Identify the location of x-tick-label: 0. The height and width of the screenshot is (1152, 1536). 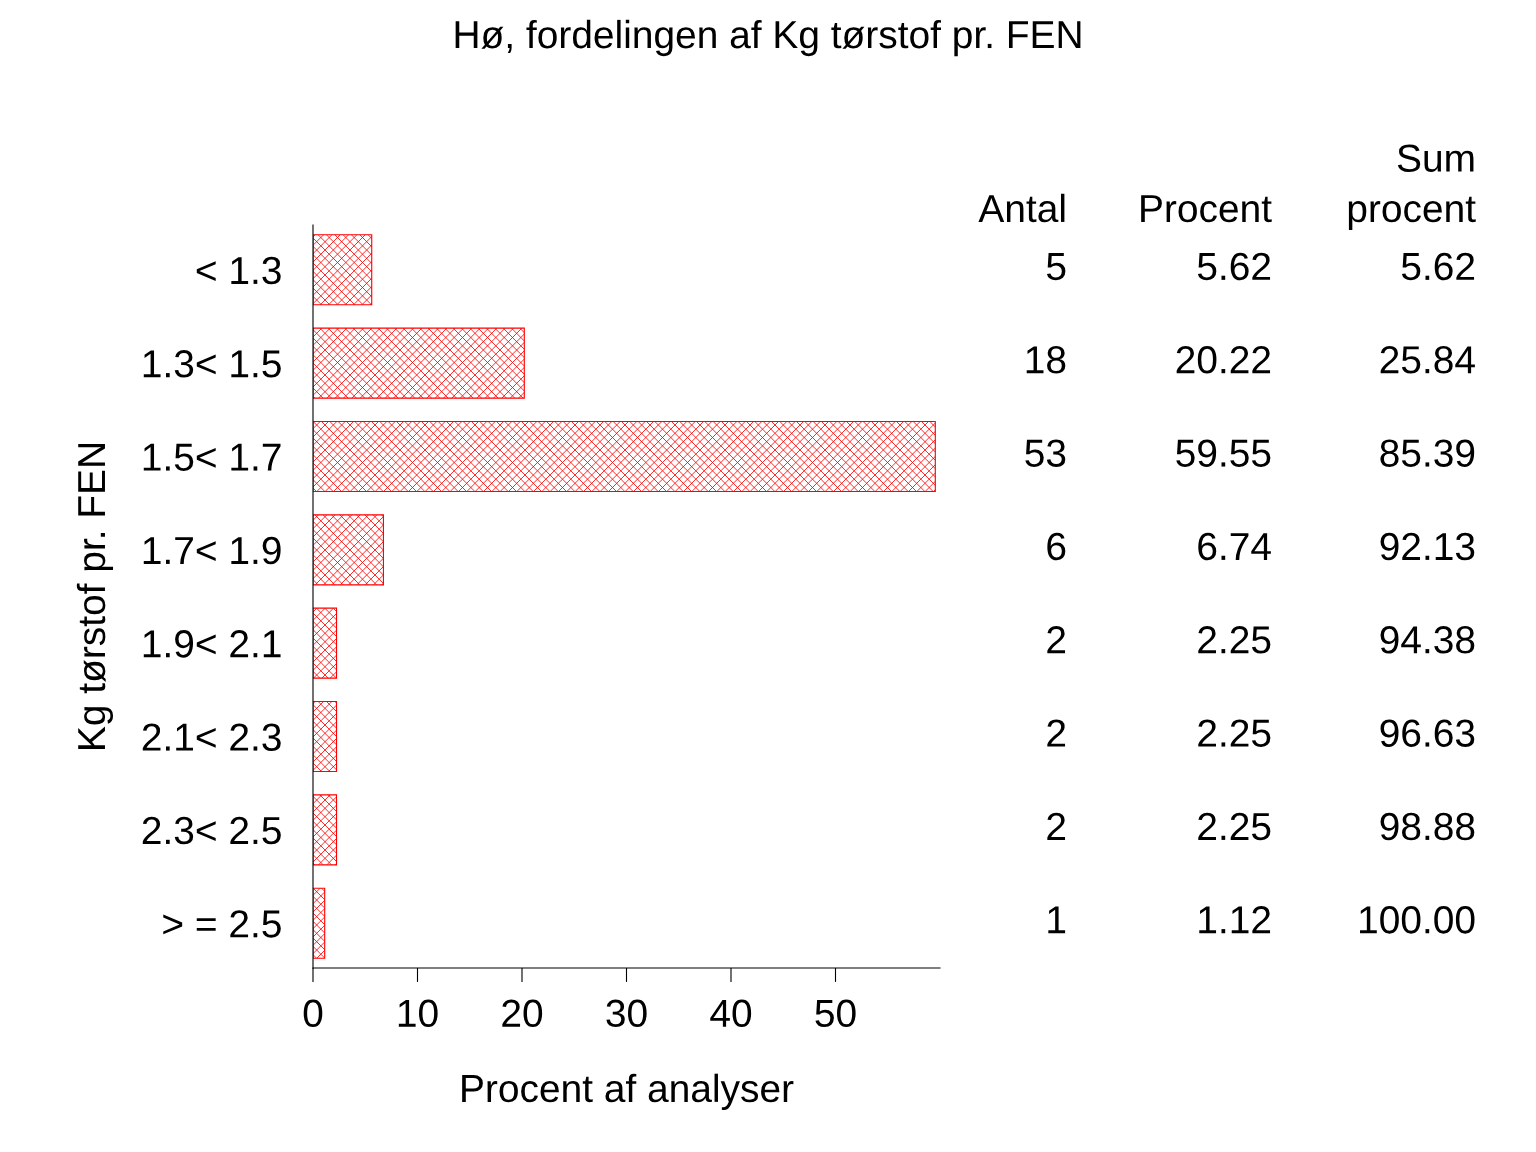
(313, 1013).